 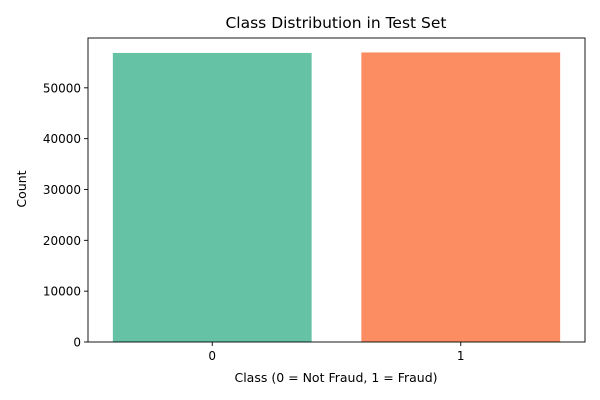 What do you see at coordinates (212, 356) in the screenshot?
I see `x-tick-label: 0` at bounding box center [212, 356].